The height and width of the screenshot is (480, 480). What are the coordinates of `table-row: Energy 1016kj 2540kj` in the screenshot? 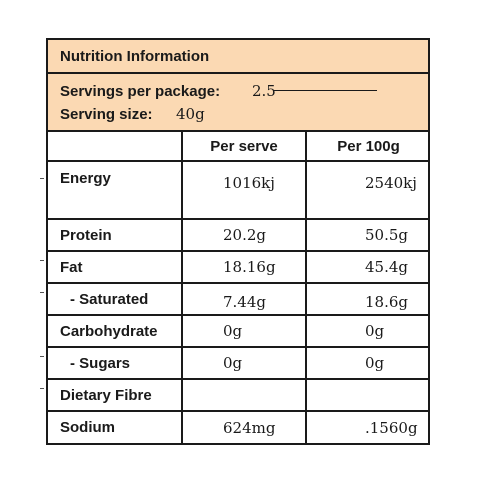 It's located at (239, 190).